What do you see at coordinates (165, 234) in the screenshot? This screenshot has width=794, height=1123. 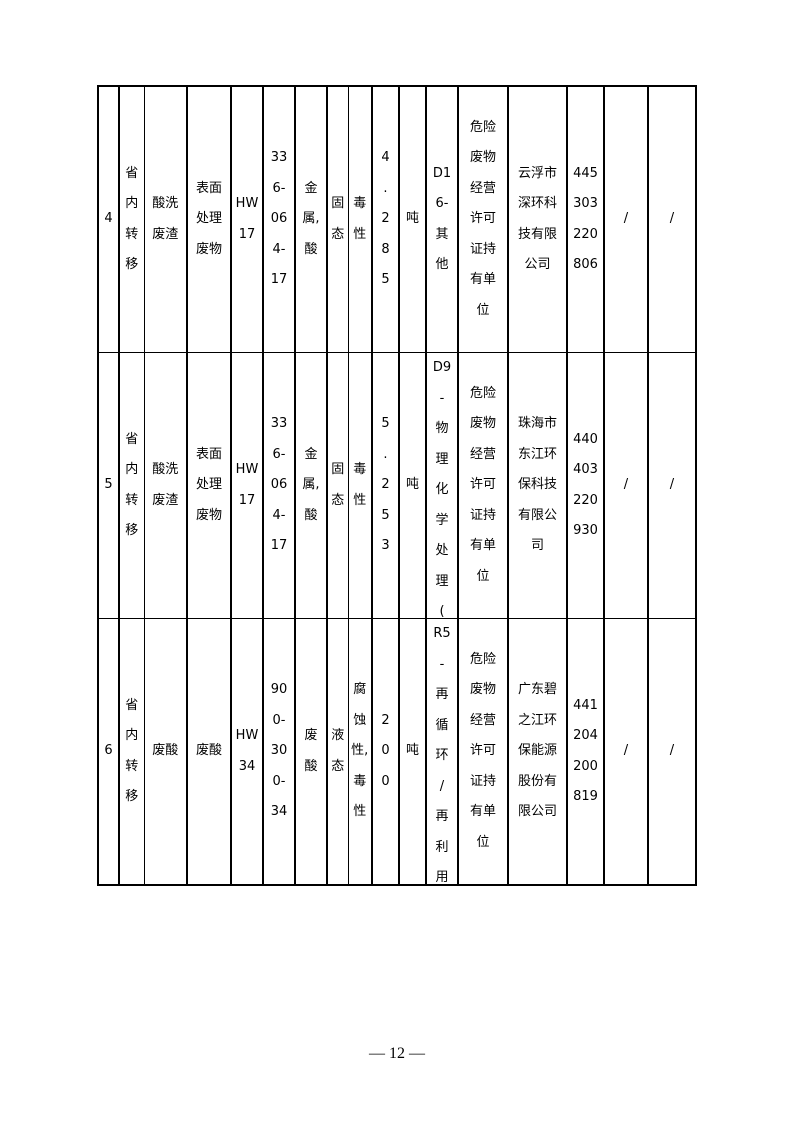 I see `cell-line: 废渣` at bounding box center [165, 234].